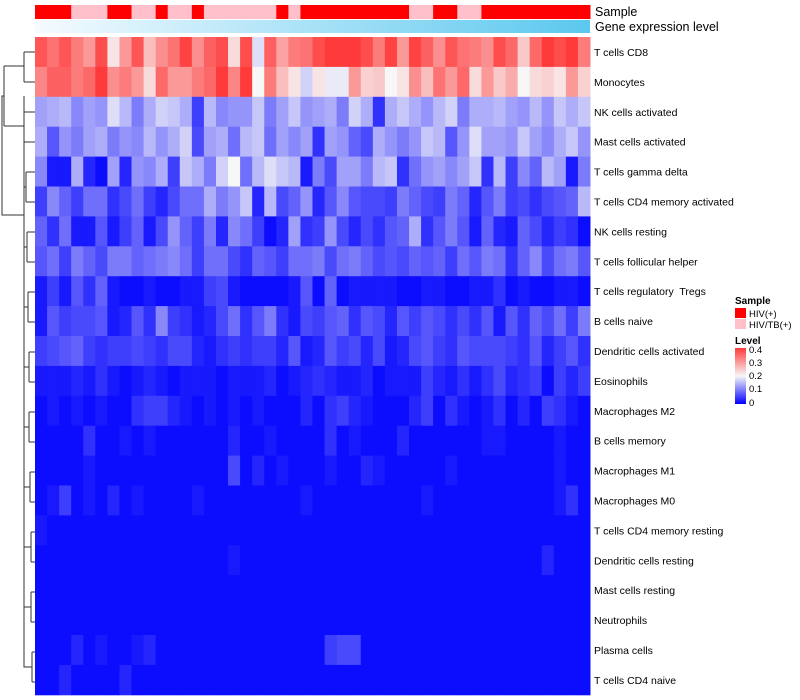  I want to click on row-label: Mast cells resting, so click(634, 591).